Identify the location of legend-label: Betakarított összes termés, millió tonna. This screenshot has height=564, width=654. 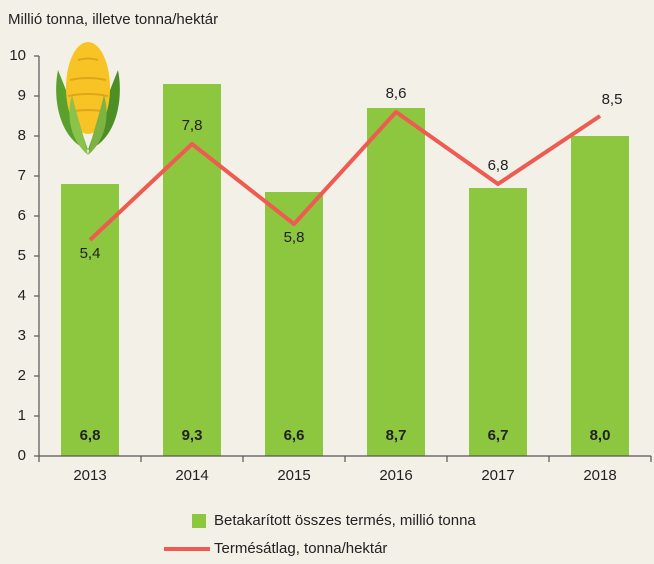
(345, 520).